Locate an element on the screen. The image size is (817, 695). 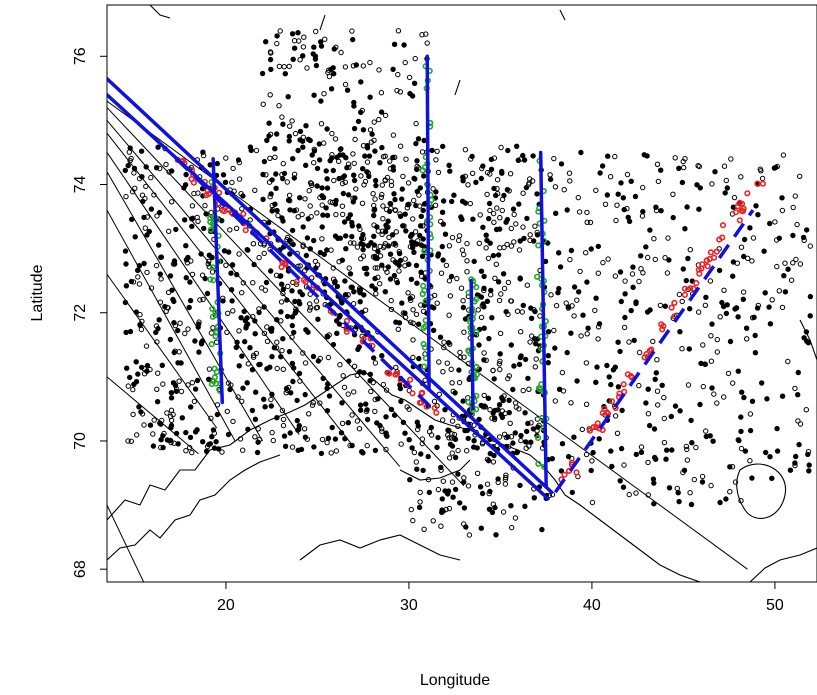
y-tick-label-76: 76 is located at coordinates (80, 56).